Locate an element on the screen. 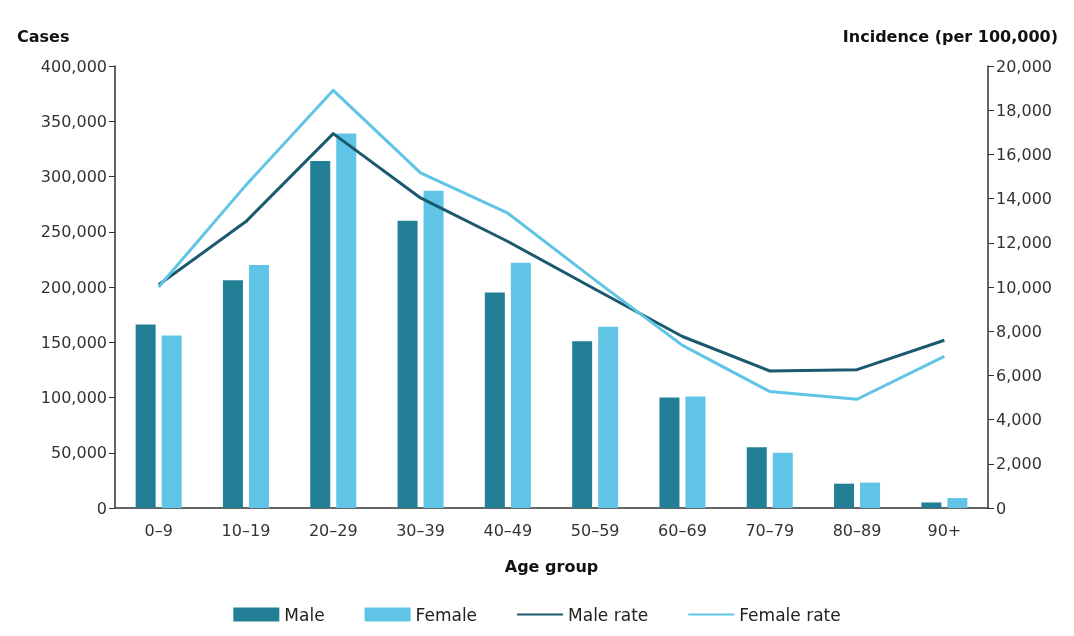 This screenshot has height=636, width=1074. y-tick-label: 200,000 is located at coordinates (73, 287).